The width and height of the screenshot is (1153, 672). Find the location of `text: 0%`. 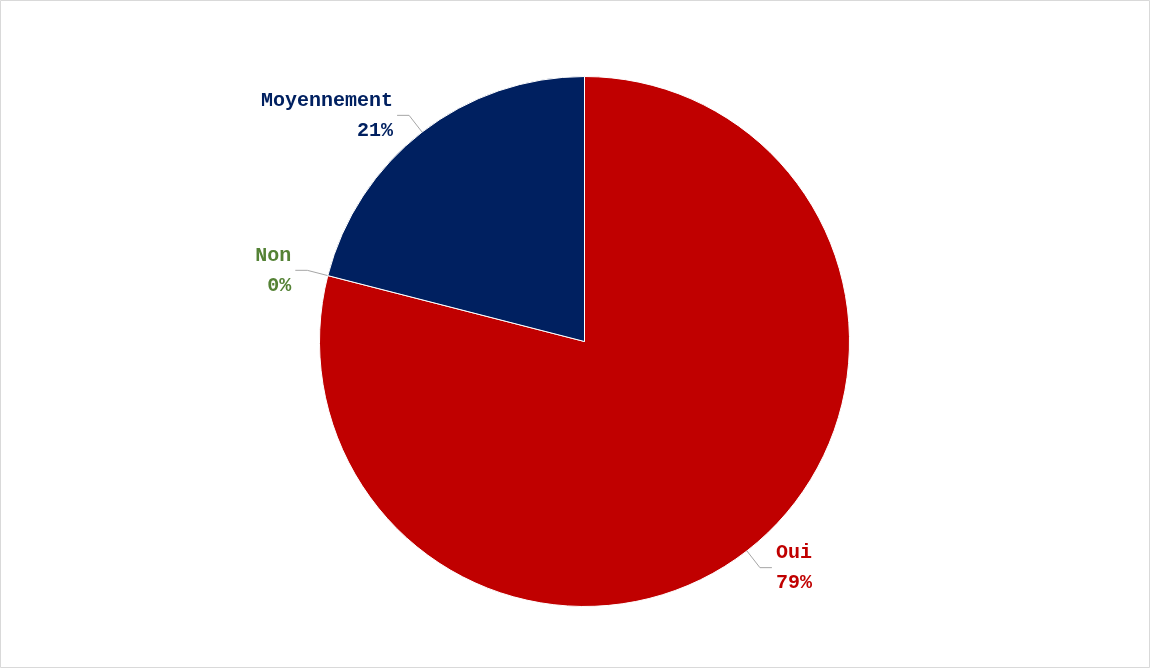

text: 0% is located at coordinates (279, 285).